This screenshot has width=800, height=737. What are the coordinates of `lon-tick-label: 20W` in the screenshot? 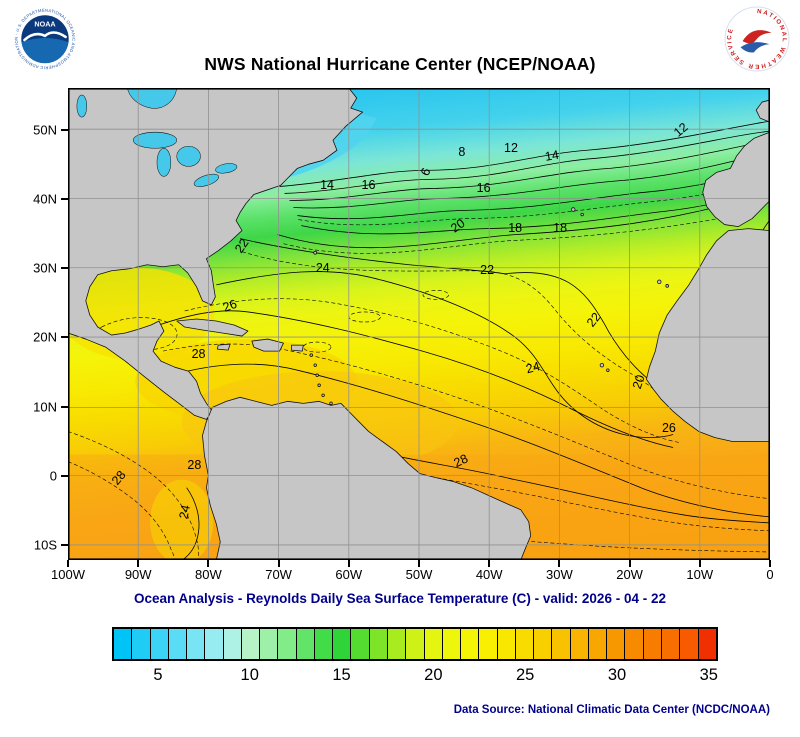 It's located at (629, 574).